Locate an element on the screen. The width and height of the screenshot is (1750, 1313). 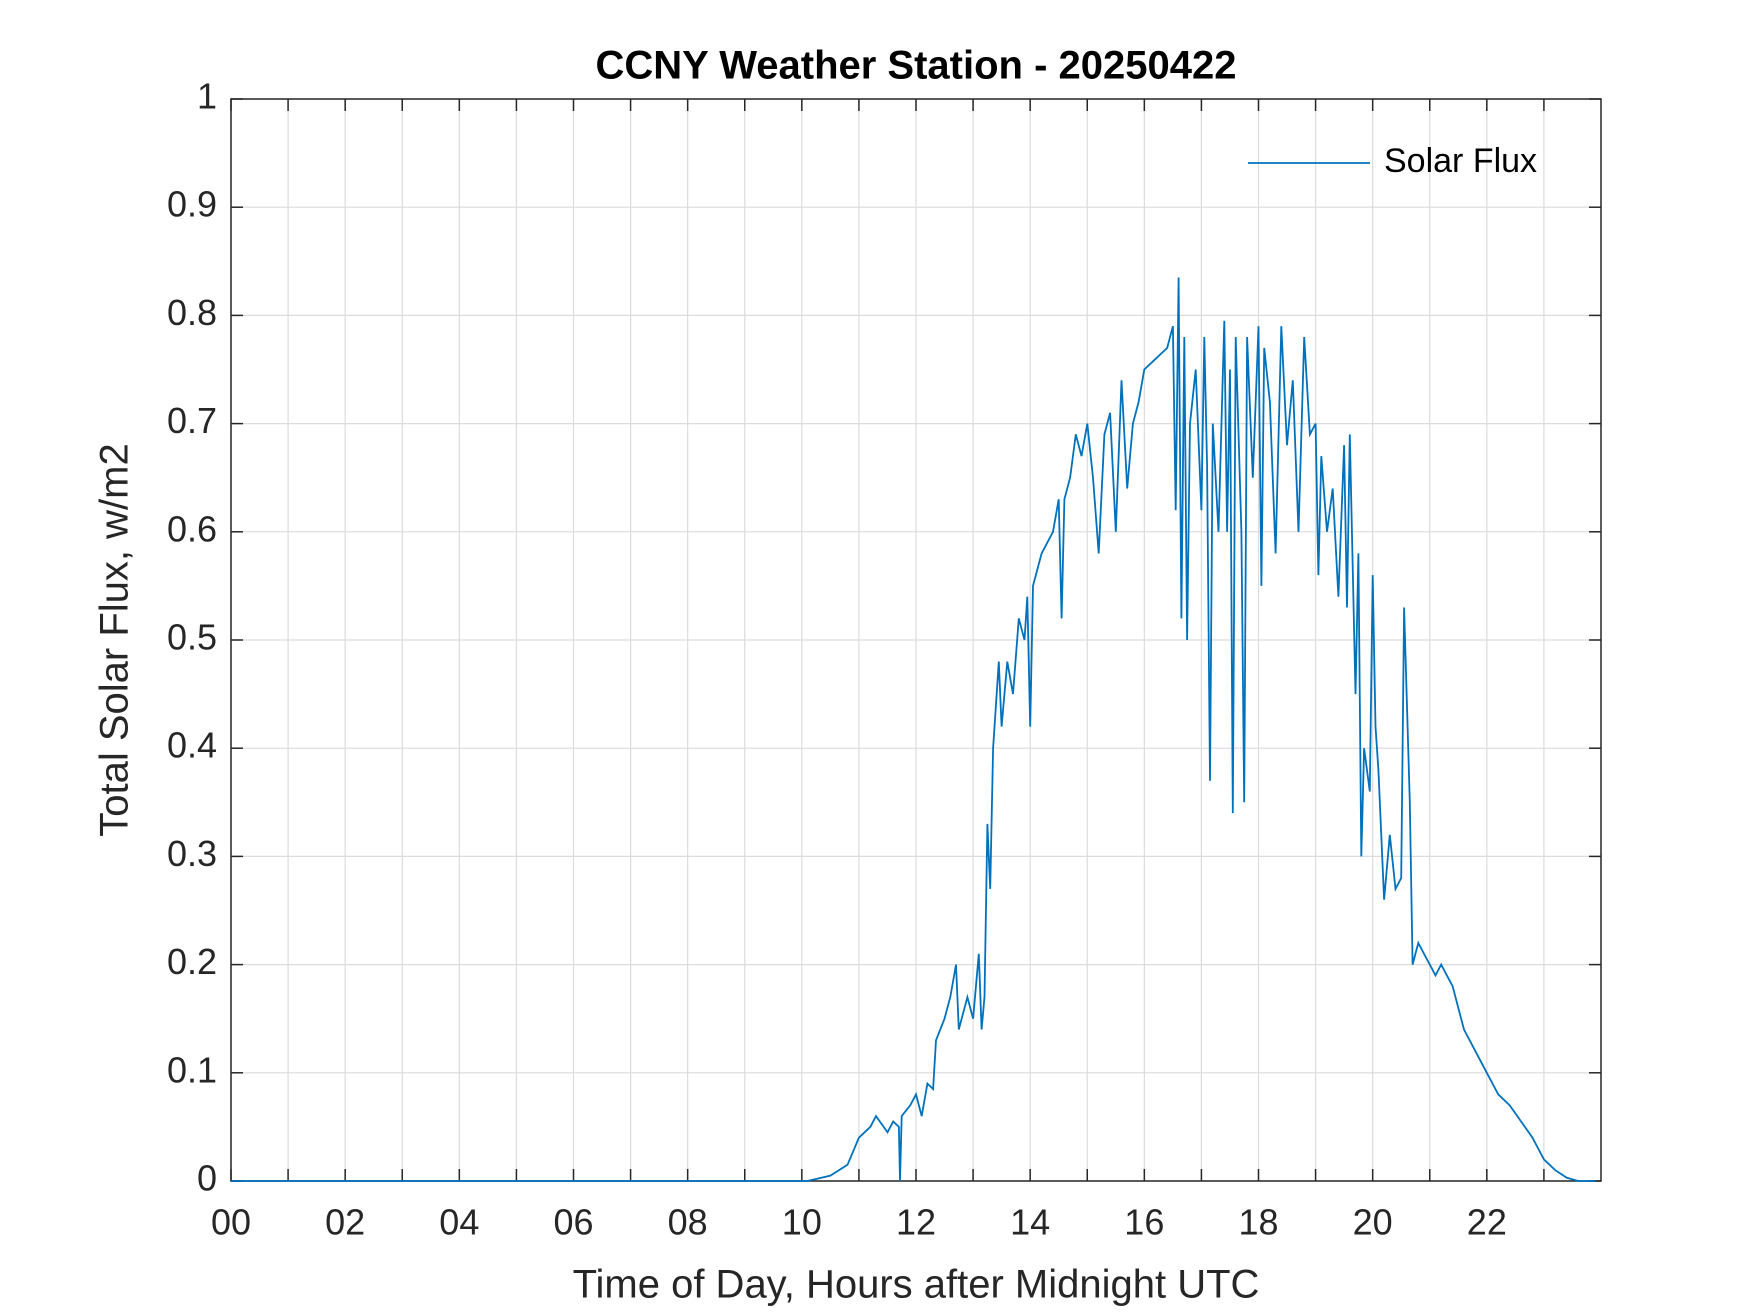
x-axis-label: Time of Day, Hours after Midnight UTC is located at coordinates (916, 1285).